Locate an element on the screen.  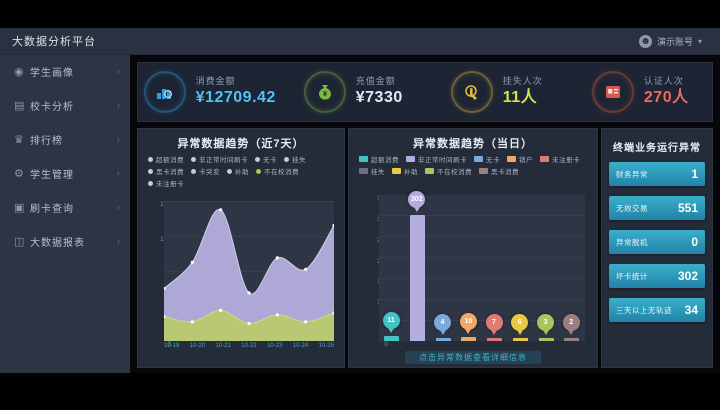
sidebar-item-bigdata-report: ◫ 大数据报表 › is located at coordinates (65, 242).